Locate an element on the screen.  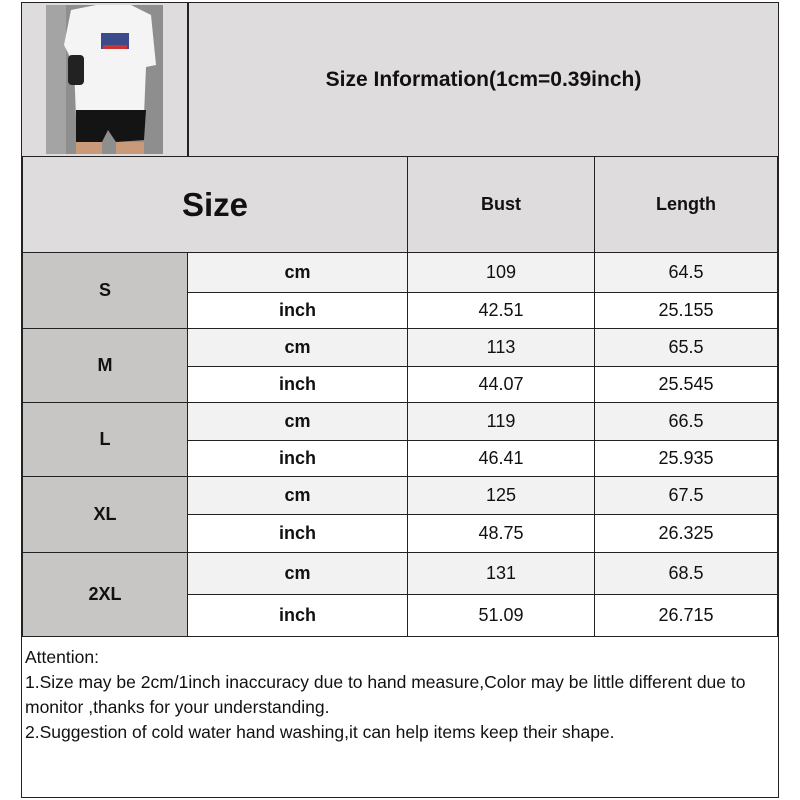
length-value: 25.155 is located at coordinates (686, 310).